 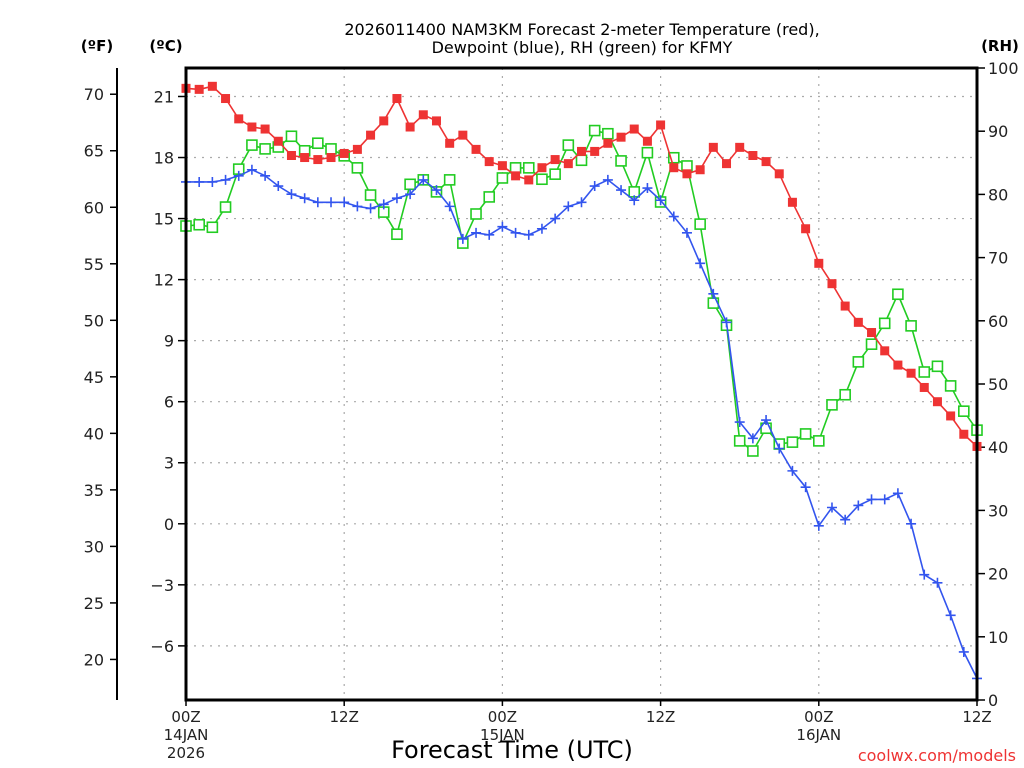 What do you see at coordinates (169, 341) in the screenshot?
I see `celsius-tick-label: 9` at bounding box center [169, 341].